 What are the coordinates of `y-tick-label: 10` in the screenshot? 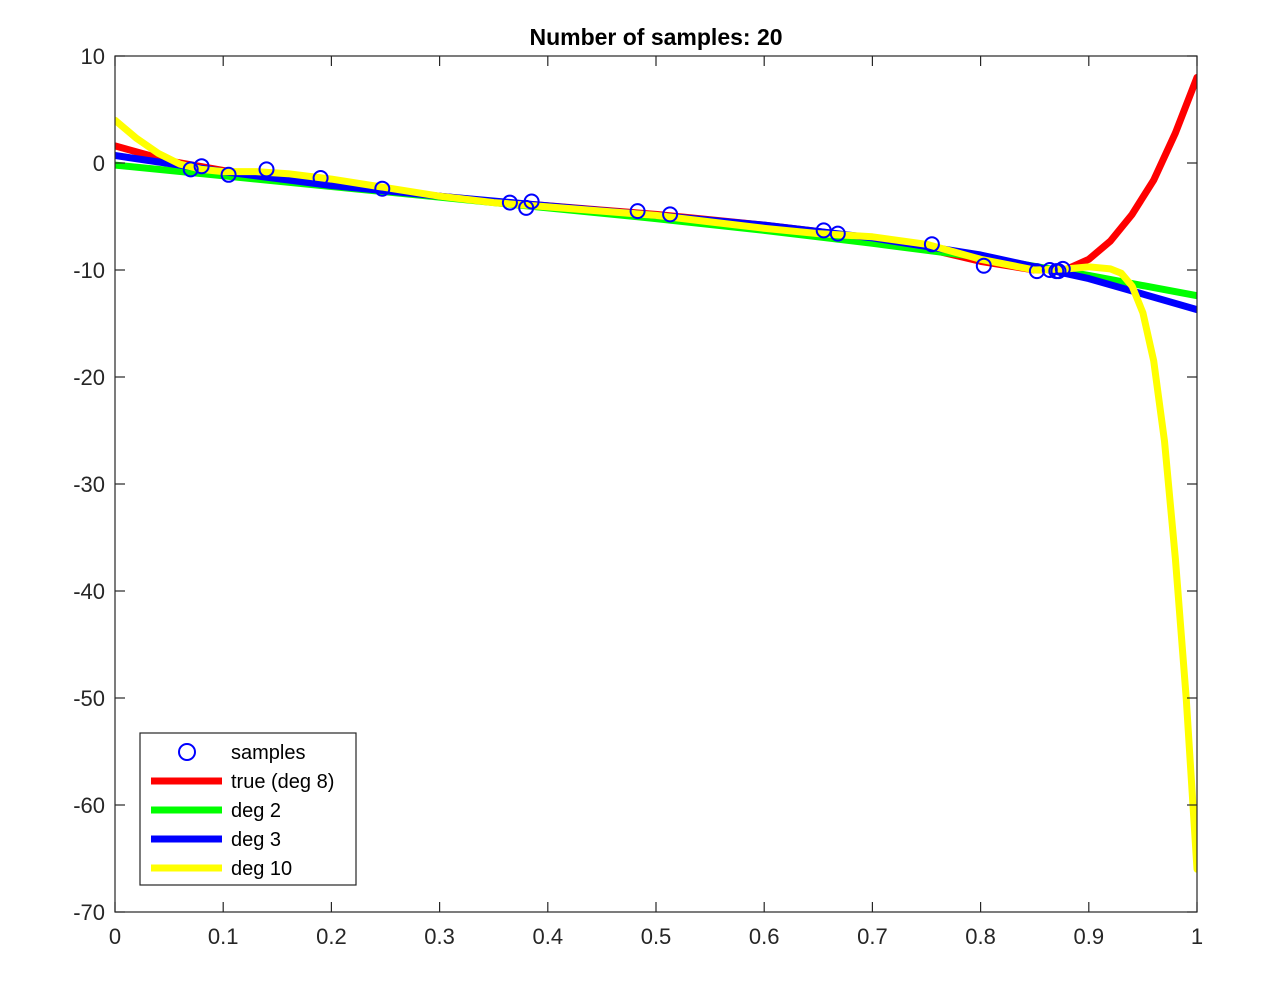 It's located at (93, 56).